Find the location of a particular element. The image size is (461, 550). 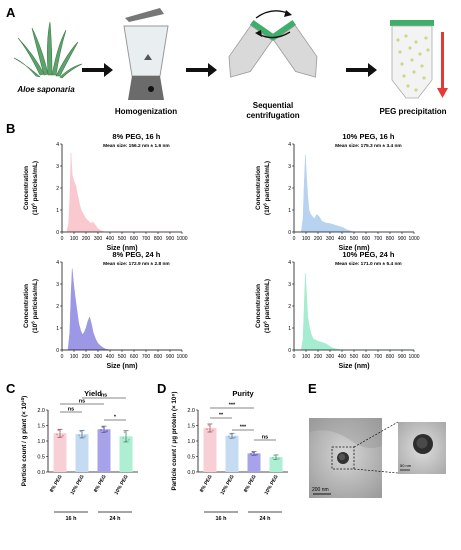

nta-title: 10% PEG, 24 h is located at coordinates (368, 254).